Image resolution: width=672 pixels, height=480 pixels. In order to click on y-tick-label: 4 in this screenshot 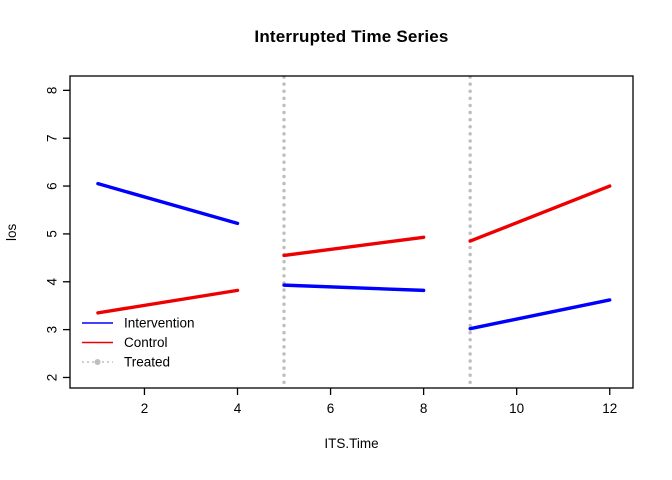, I will do `click(52, 282)`.